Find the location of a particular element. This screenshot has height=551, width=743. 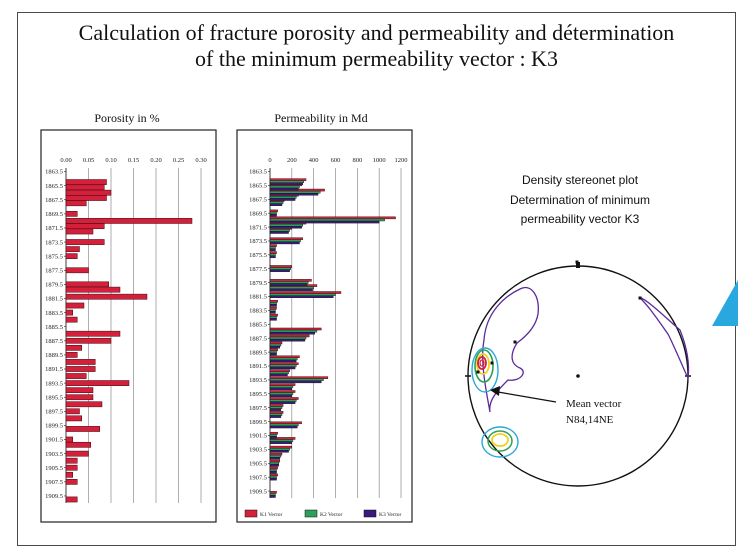

porosity-y-tick-label: 1883.5 is located at coordinates (54, 313).